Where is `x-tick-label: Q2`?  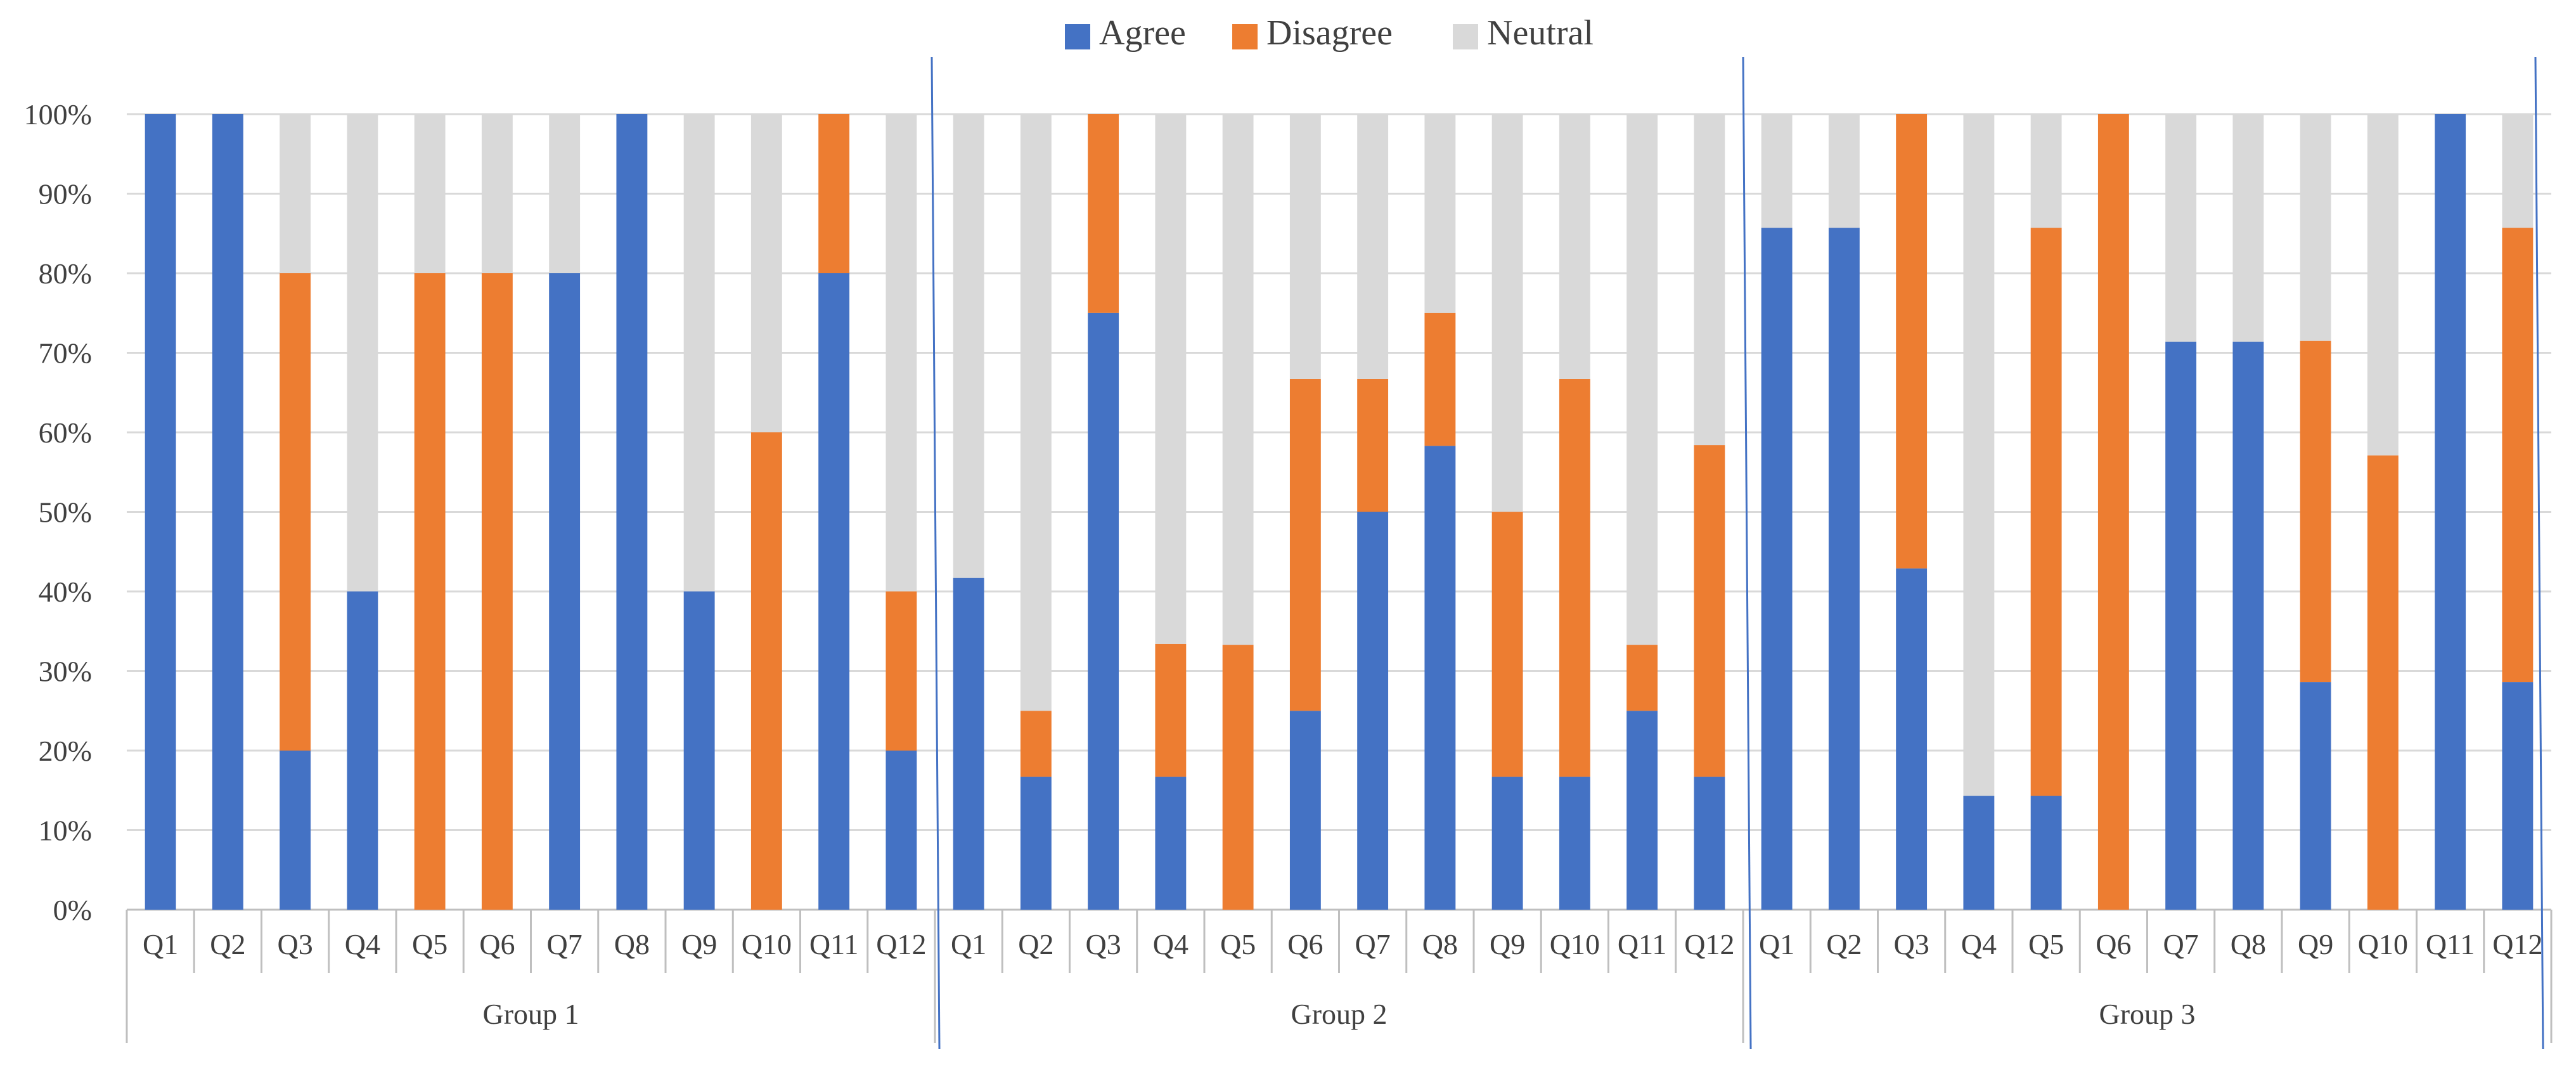
x-tick-label: Q2 is located at coordinates (1035, 944).